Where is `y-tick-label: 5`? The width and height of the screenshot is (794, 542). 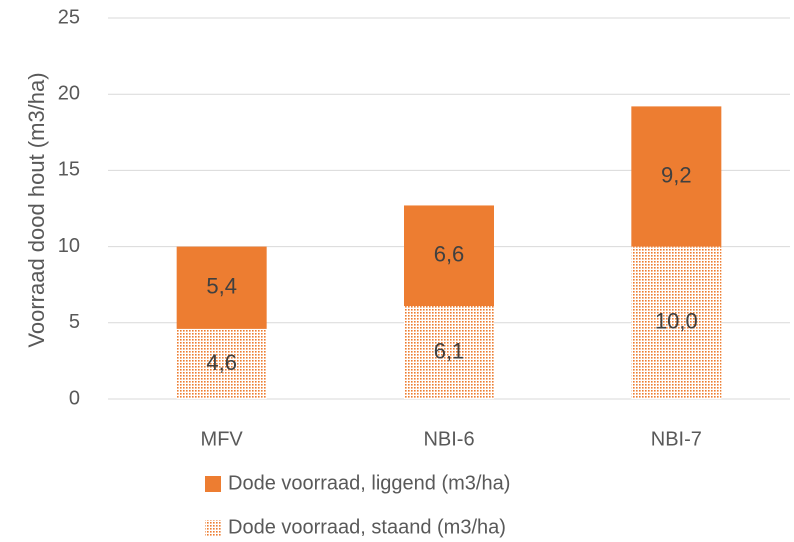
y-tick-label: 5 is located at coordinates (74, 322).